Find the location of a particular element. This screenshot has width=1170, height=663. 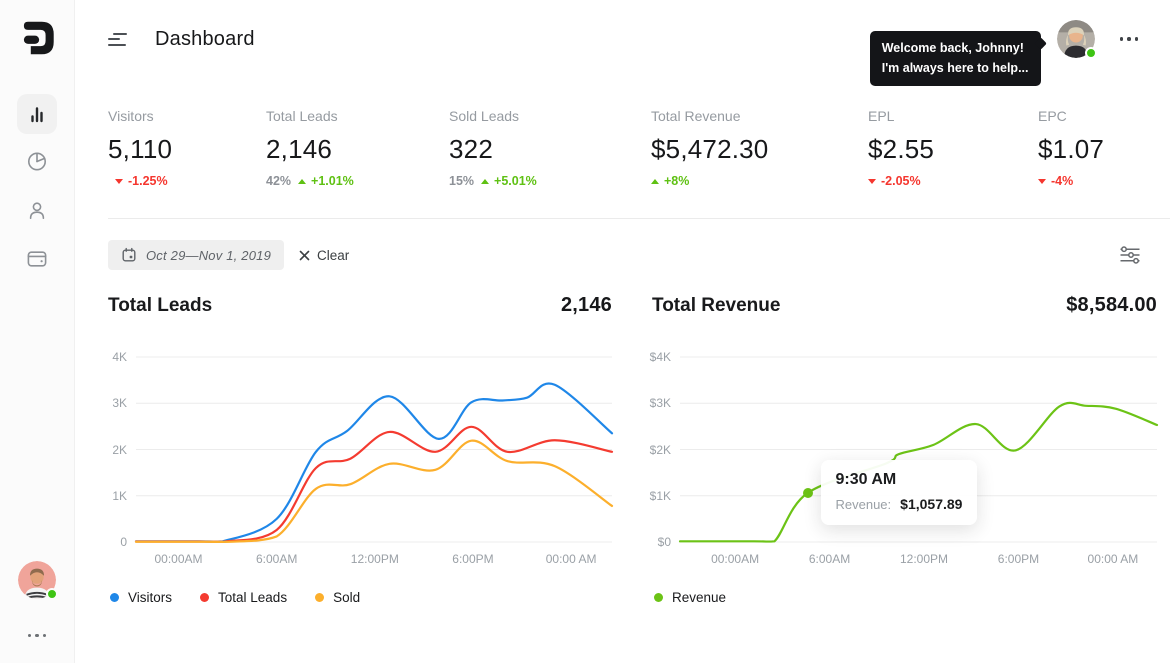

stat-label: Total Leads is located at coordinates (302, 116).